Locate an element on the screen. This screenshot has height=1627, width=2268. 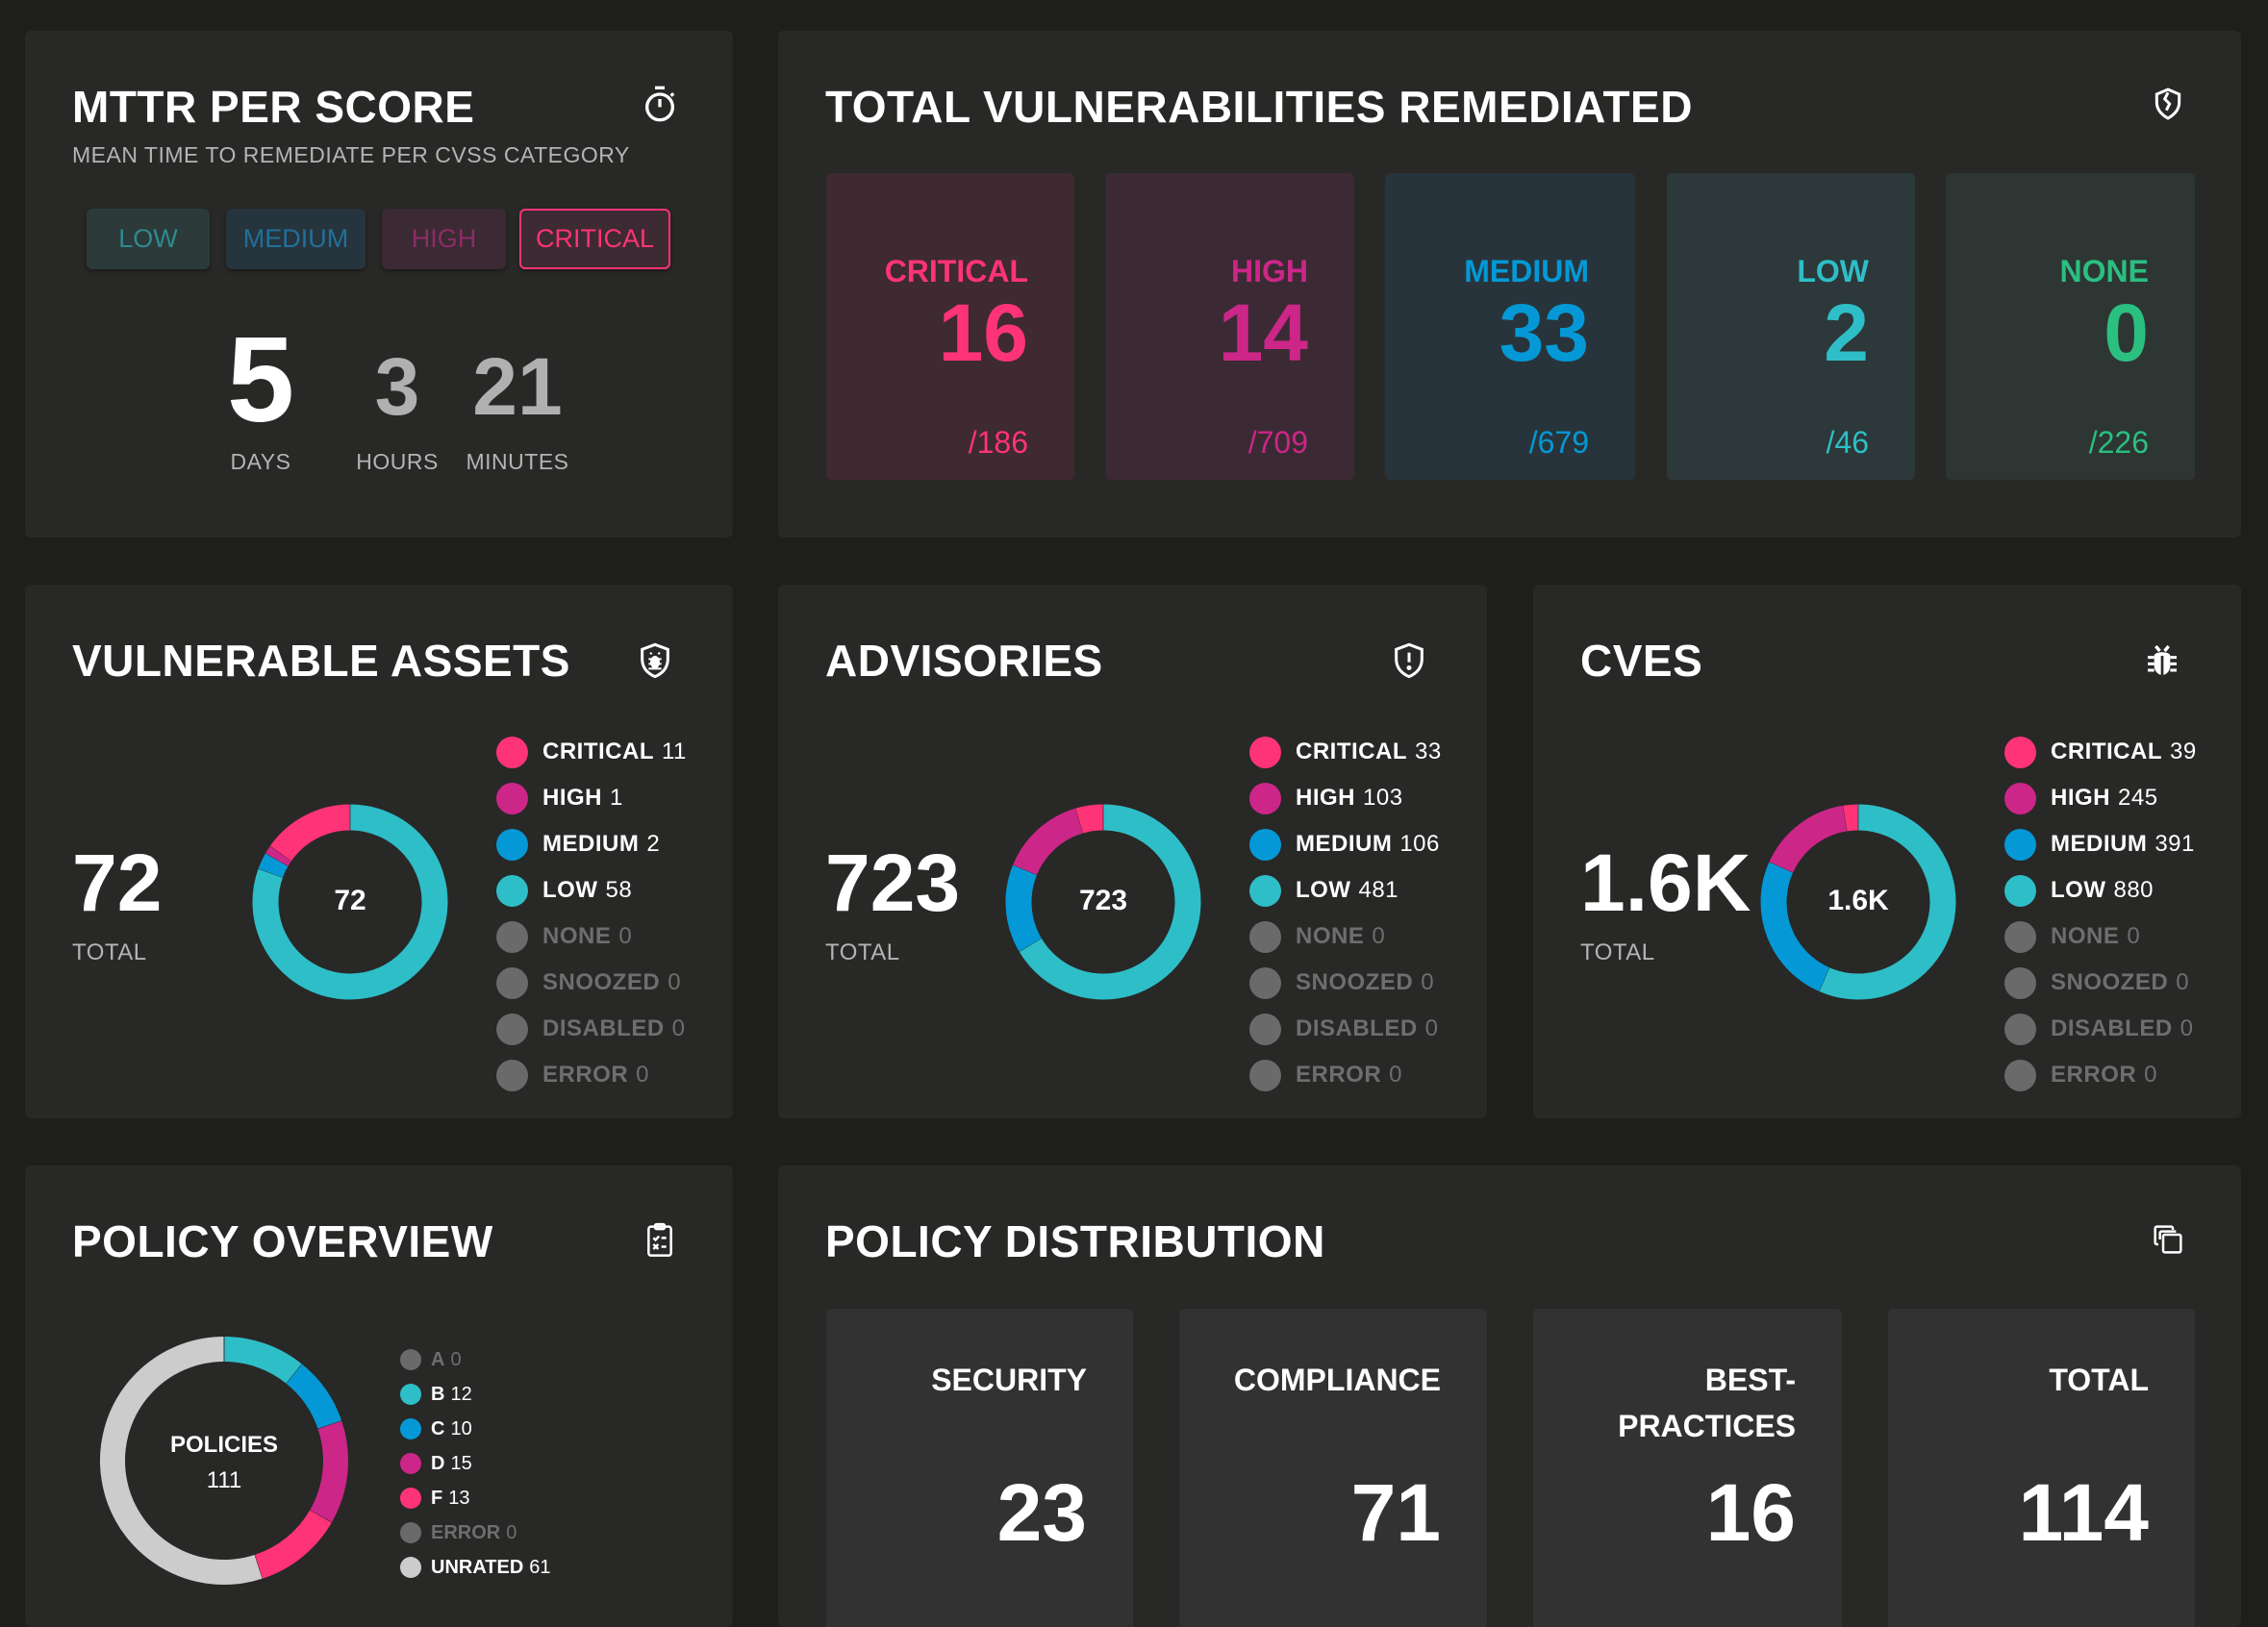
remediated-none: NONE 0 /226 is located at coordinates (2071, 326).